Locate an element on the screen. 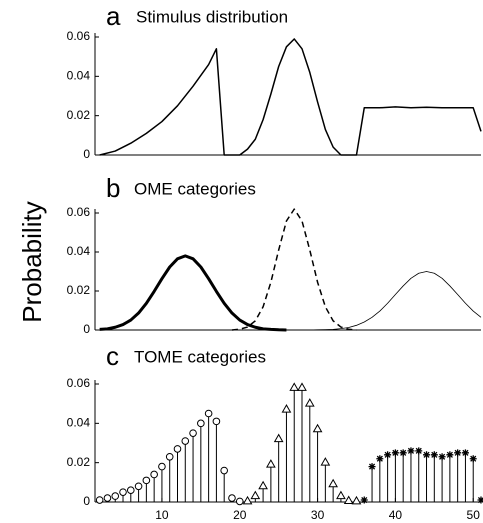 The height and width of the screenshot is (523, 483). panel-letter: b is located at coordinates (113, 188).